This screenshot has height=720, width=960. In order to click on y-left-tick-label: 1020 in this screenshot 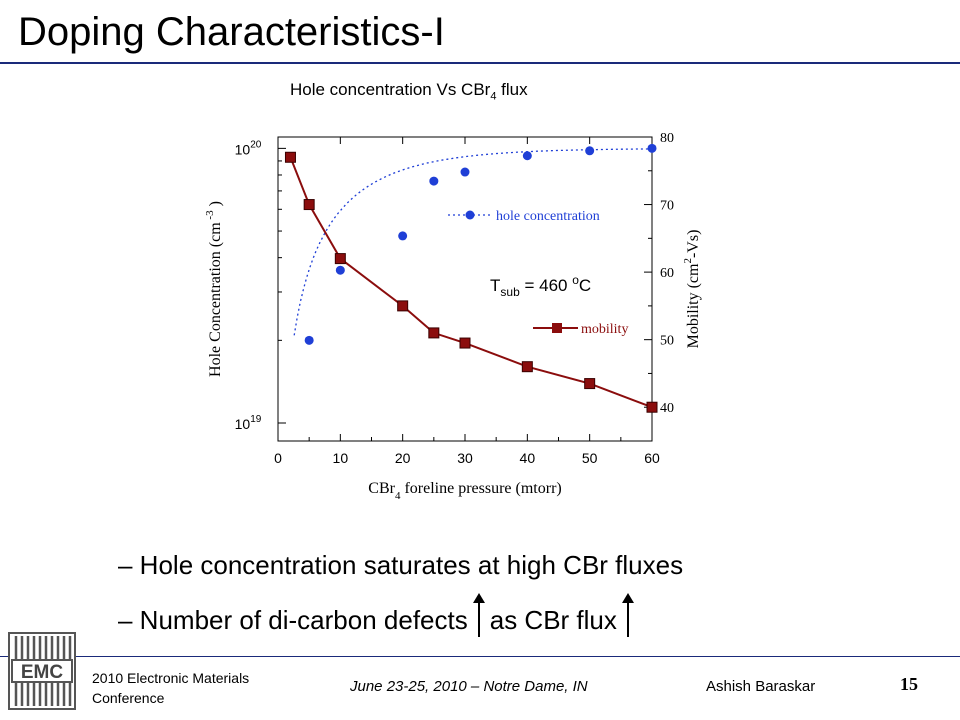, I will do `click(248, 148)`.